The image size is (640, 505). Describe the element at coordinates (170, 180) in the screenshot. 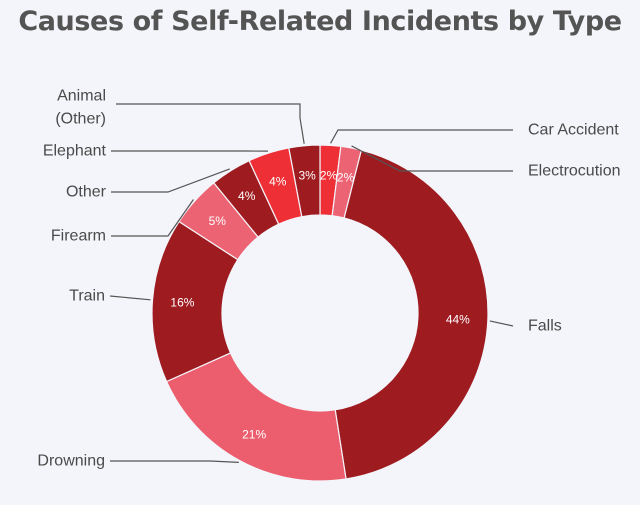

I see `leader-line-other` at that location.